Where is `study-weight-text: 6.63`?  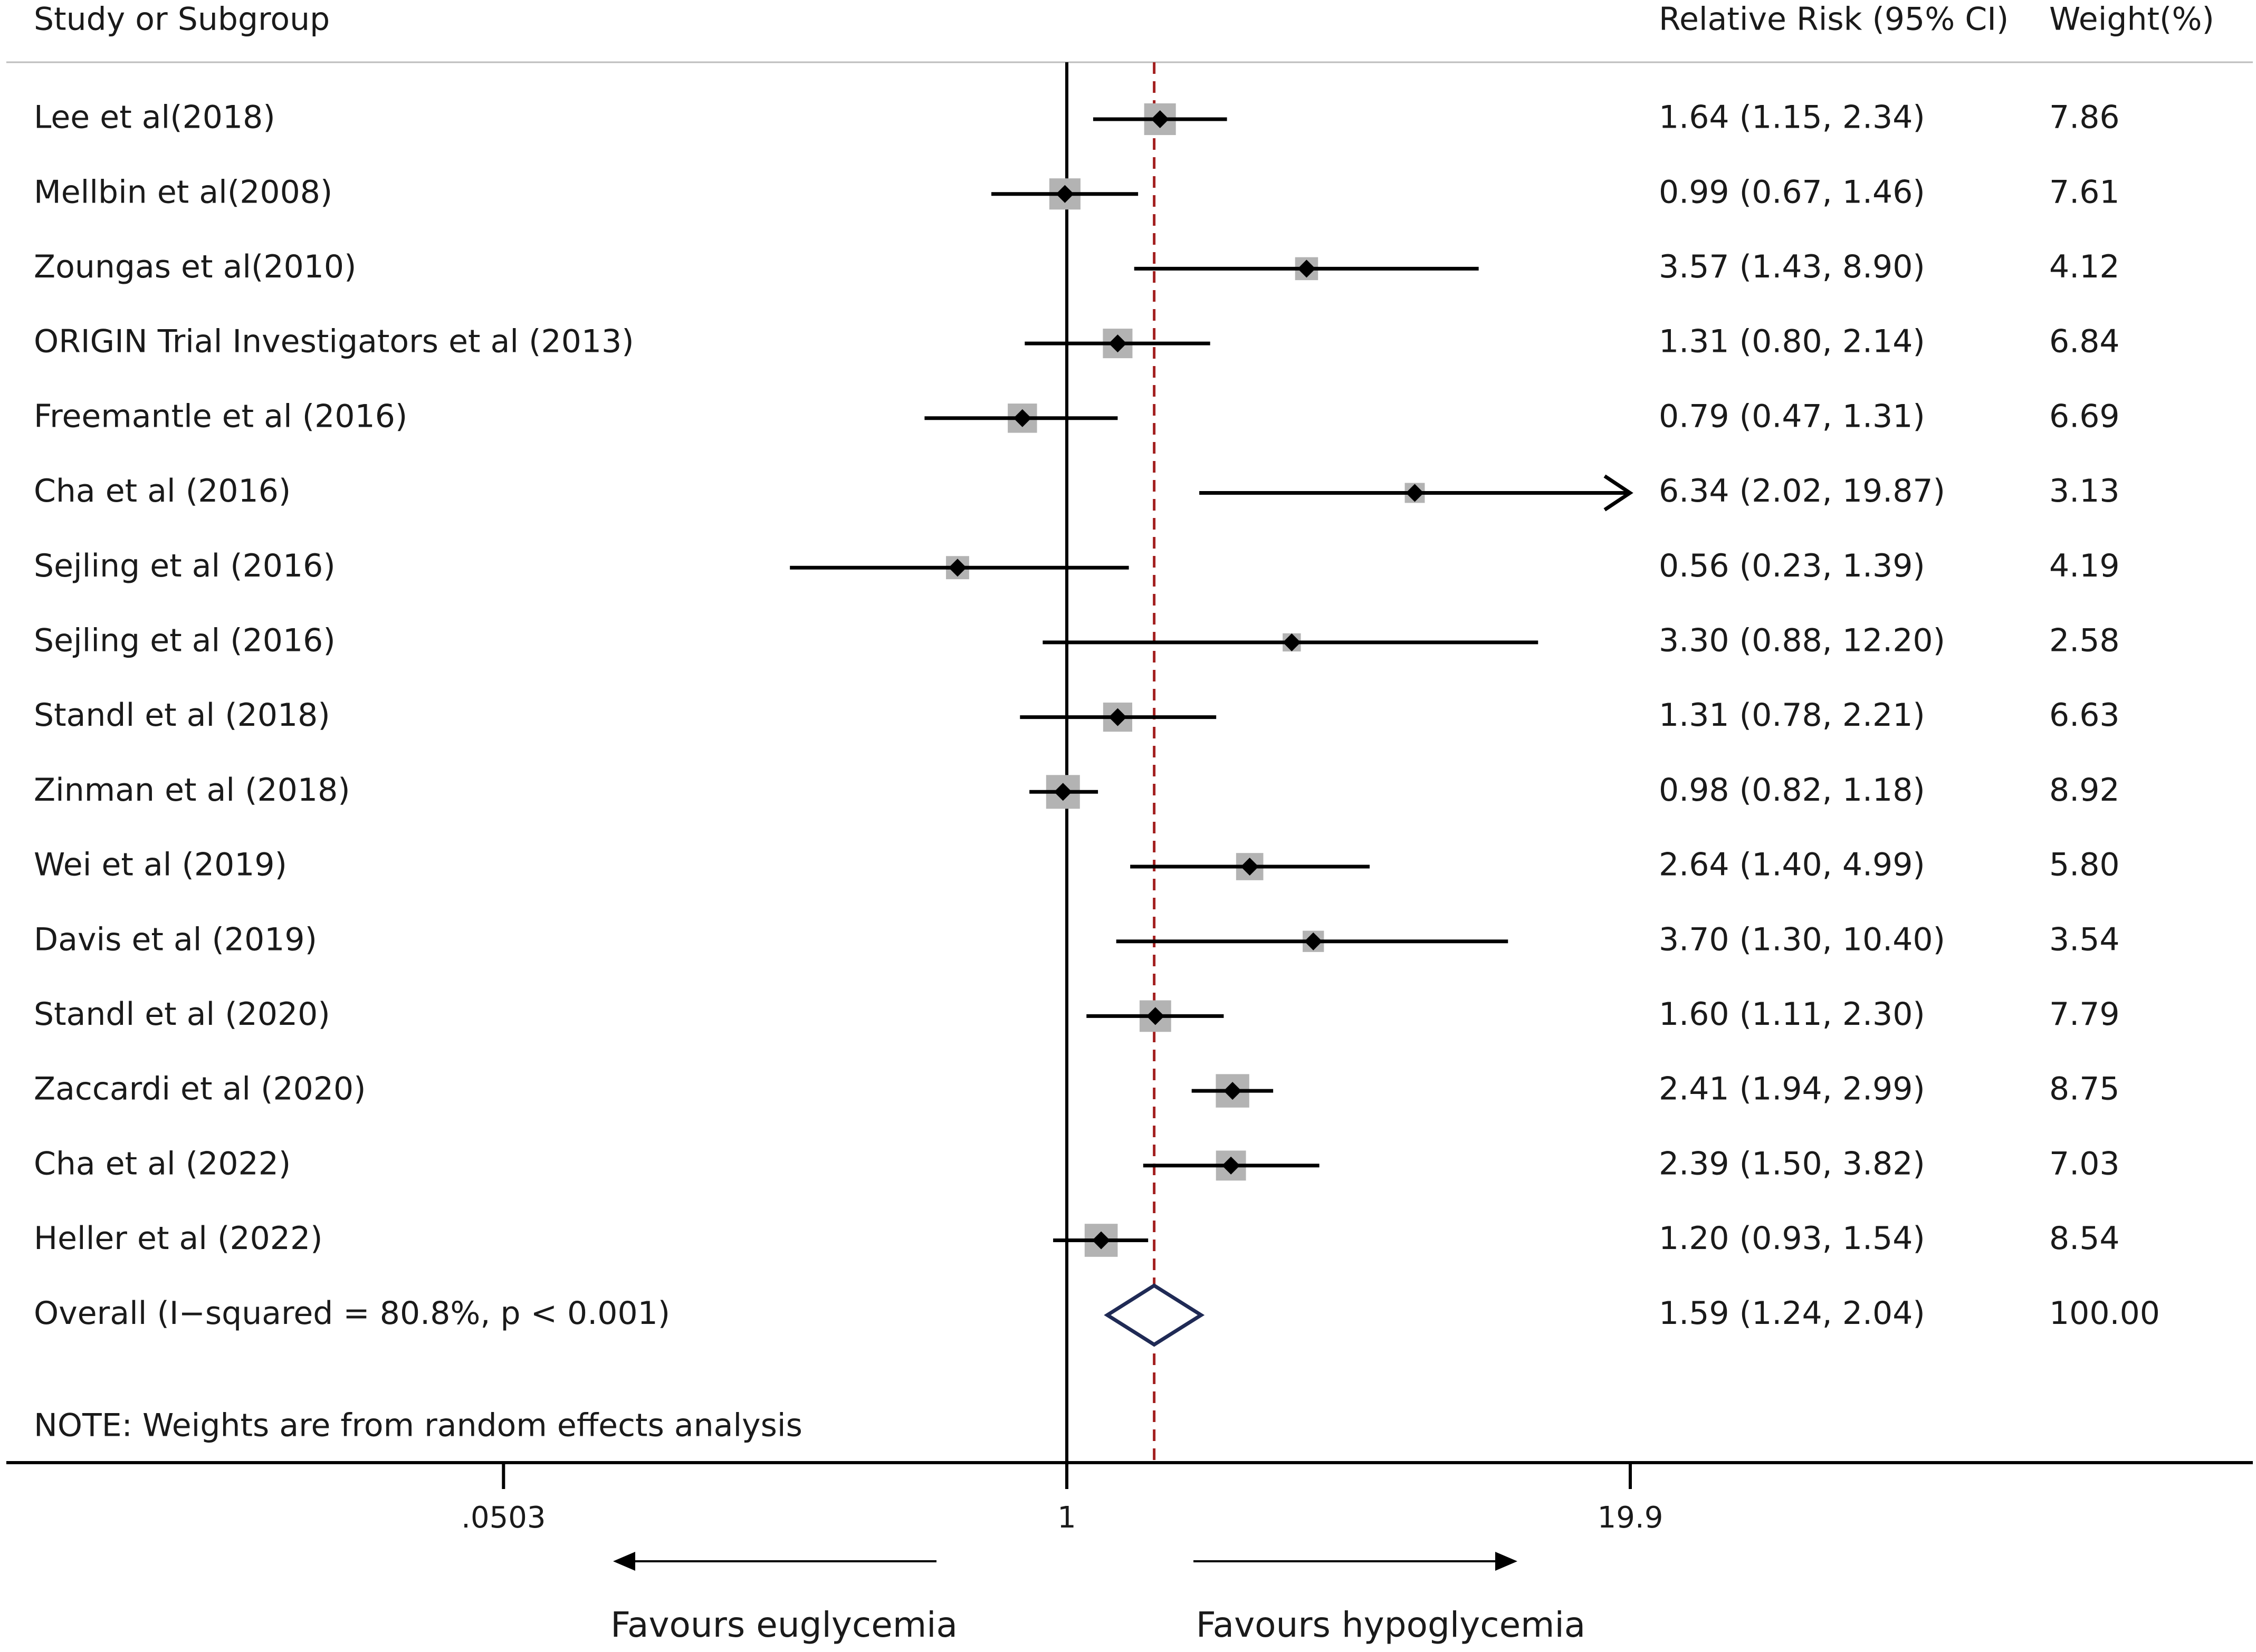 study-weight-text: 6.63 is located at coordinates (2084, 715).